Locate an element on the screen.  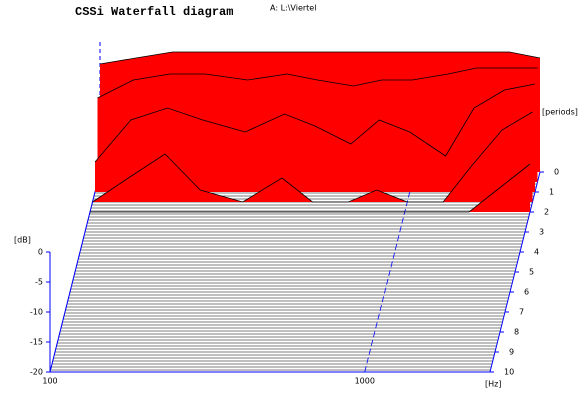
z-tick-label: 7 is located at coordinates (521, 312).